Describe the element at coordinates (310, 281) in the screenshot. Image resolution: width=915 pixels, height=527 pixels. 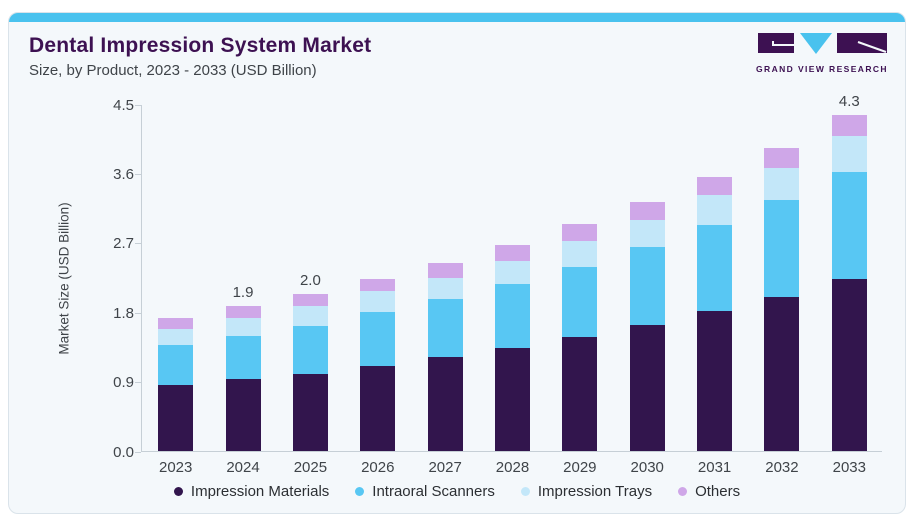
I see `bar-value-label-2025: 2.0` at that location.